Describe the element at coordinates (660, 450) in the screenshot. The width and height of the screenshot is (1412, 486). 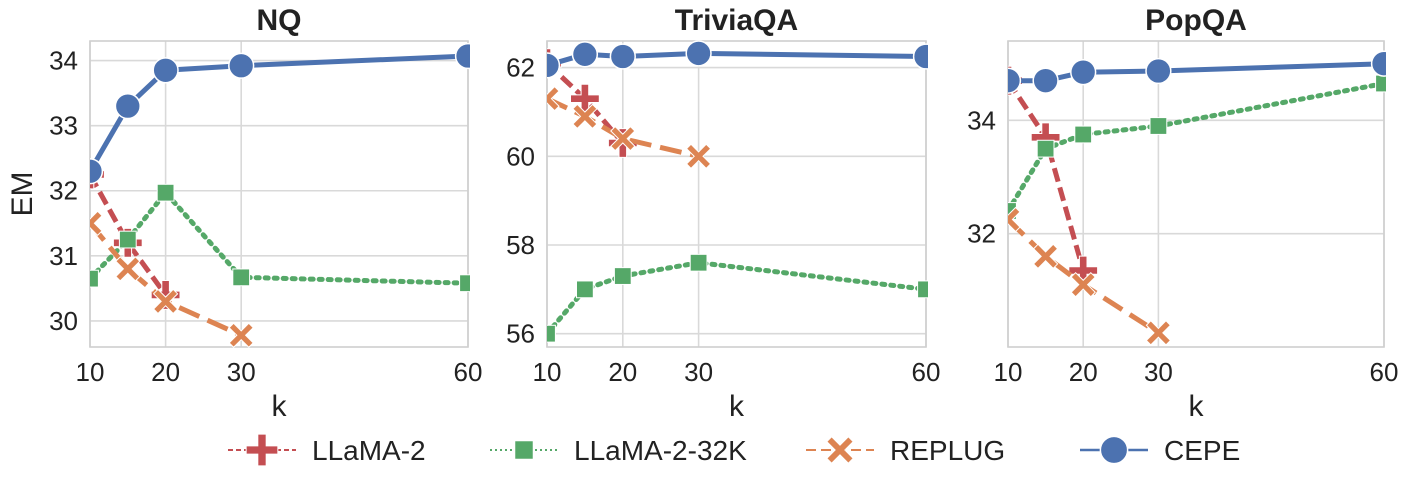
I see `legend-label: LLaMA-2-32K` at that location.